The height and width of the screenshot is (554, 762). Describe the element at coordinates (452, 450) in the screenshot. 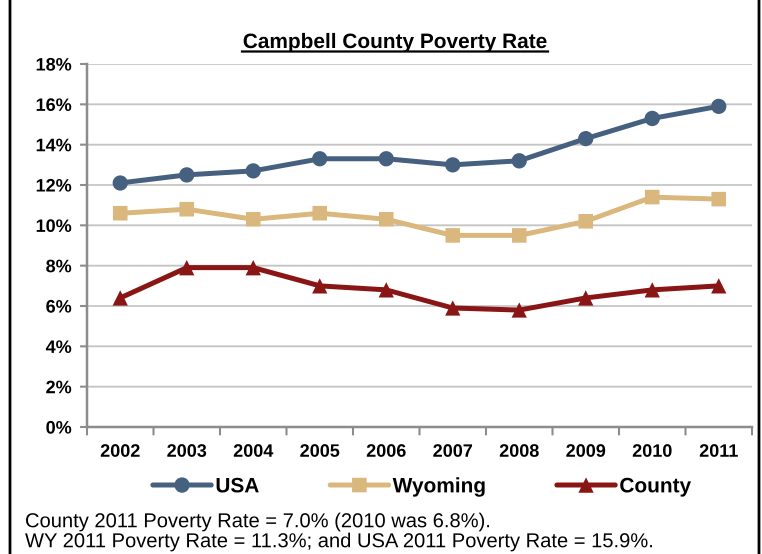

I see `x-tick-label: 2007` at that location.